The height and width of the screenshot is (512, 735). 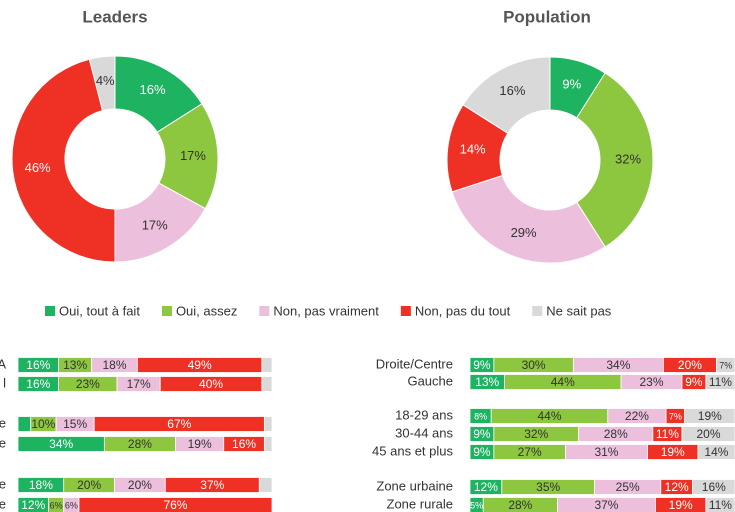 What do you see at coordinates (530, 452) in the screenshot?
I see `bar-label: 27%` at bounding box center [530, 452].